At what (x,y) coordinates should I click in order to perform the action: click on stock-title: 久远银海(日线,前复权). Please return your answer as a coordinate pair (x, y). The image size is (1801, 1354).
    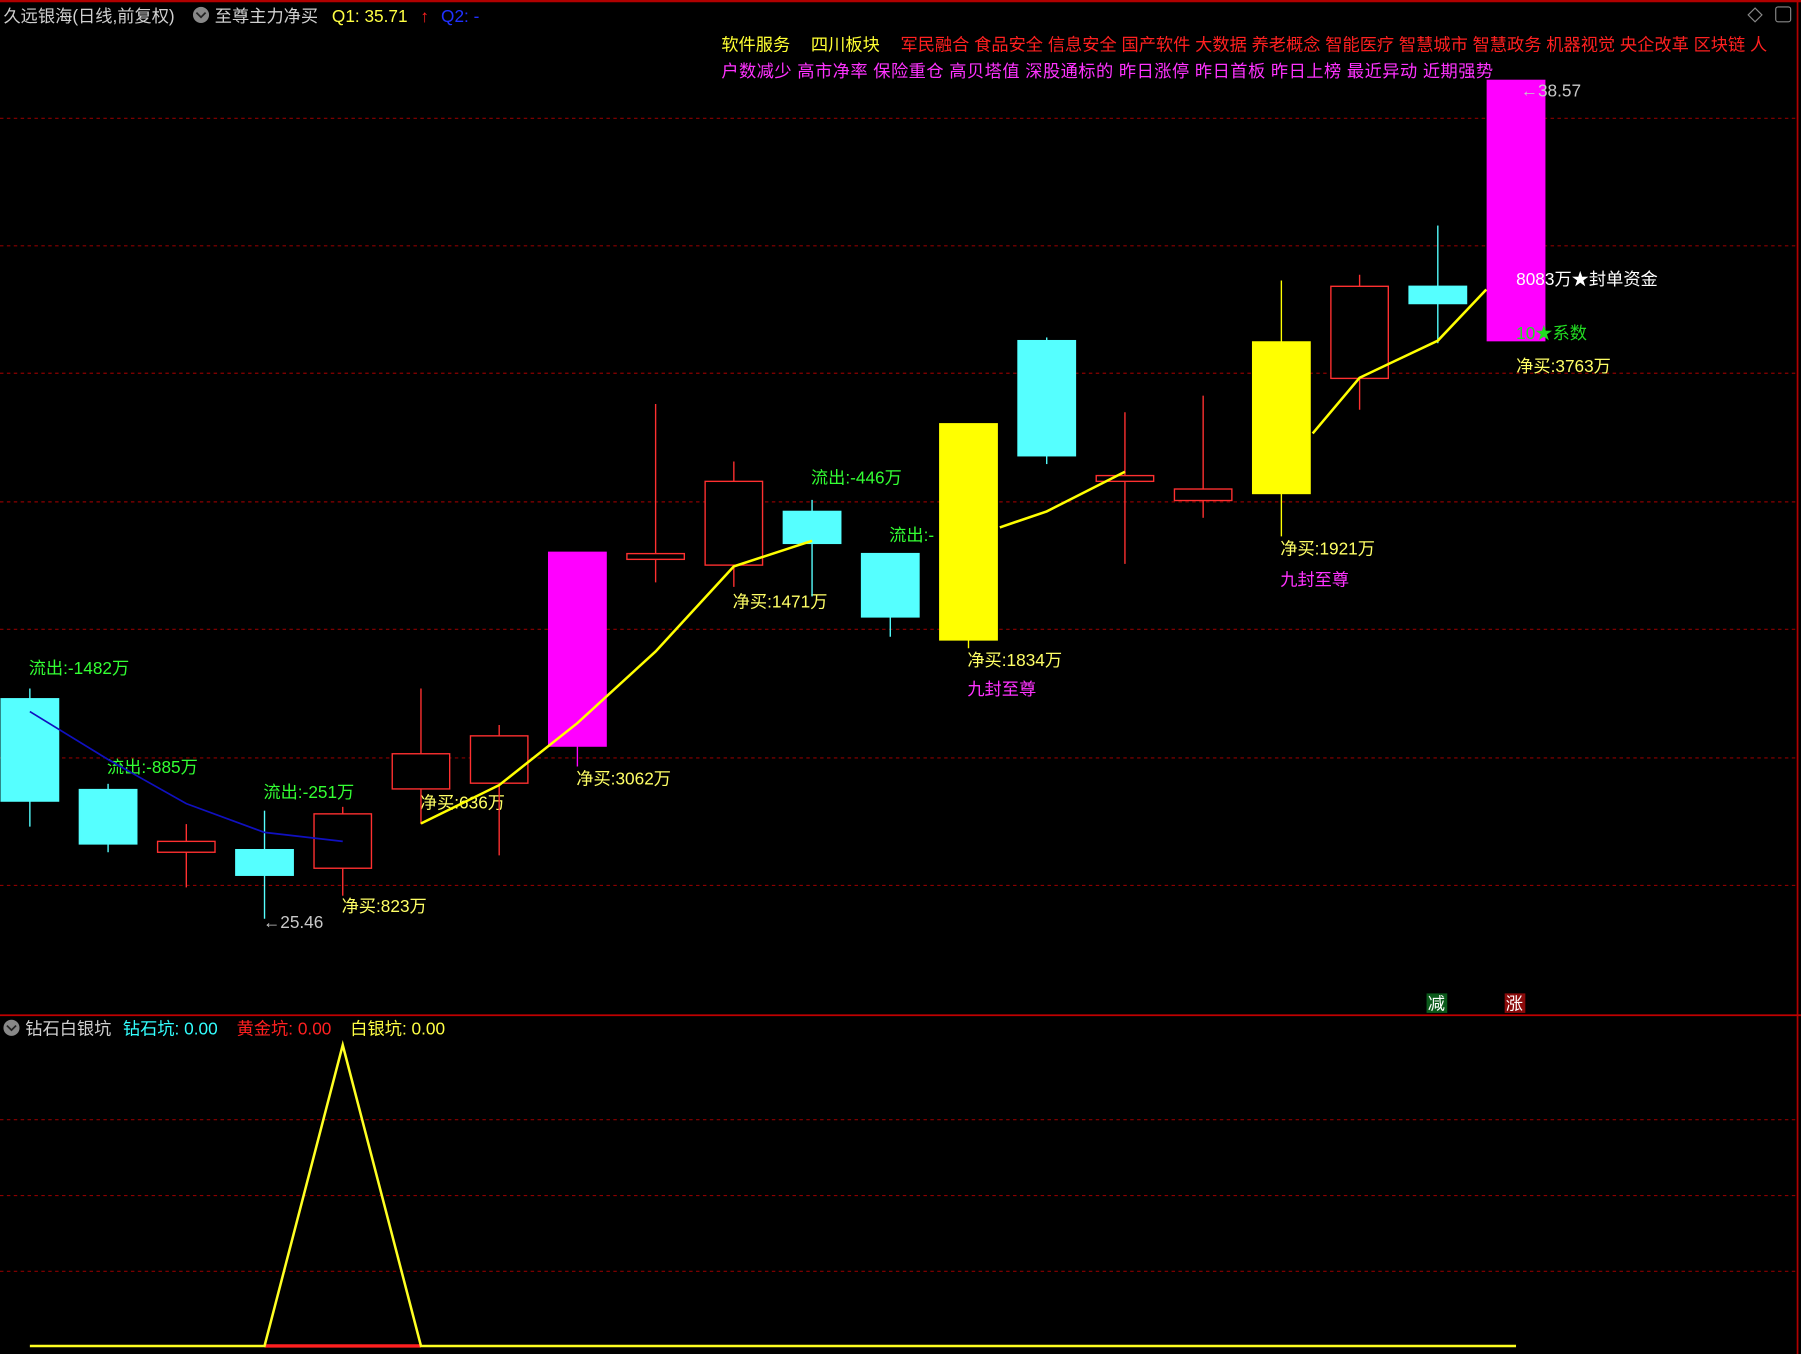
    Looking at the image, I should click on (88, 16).